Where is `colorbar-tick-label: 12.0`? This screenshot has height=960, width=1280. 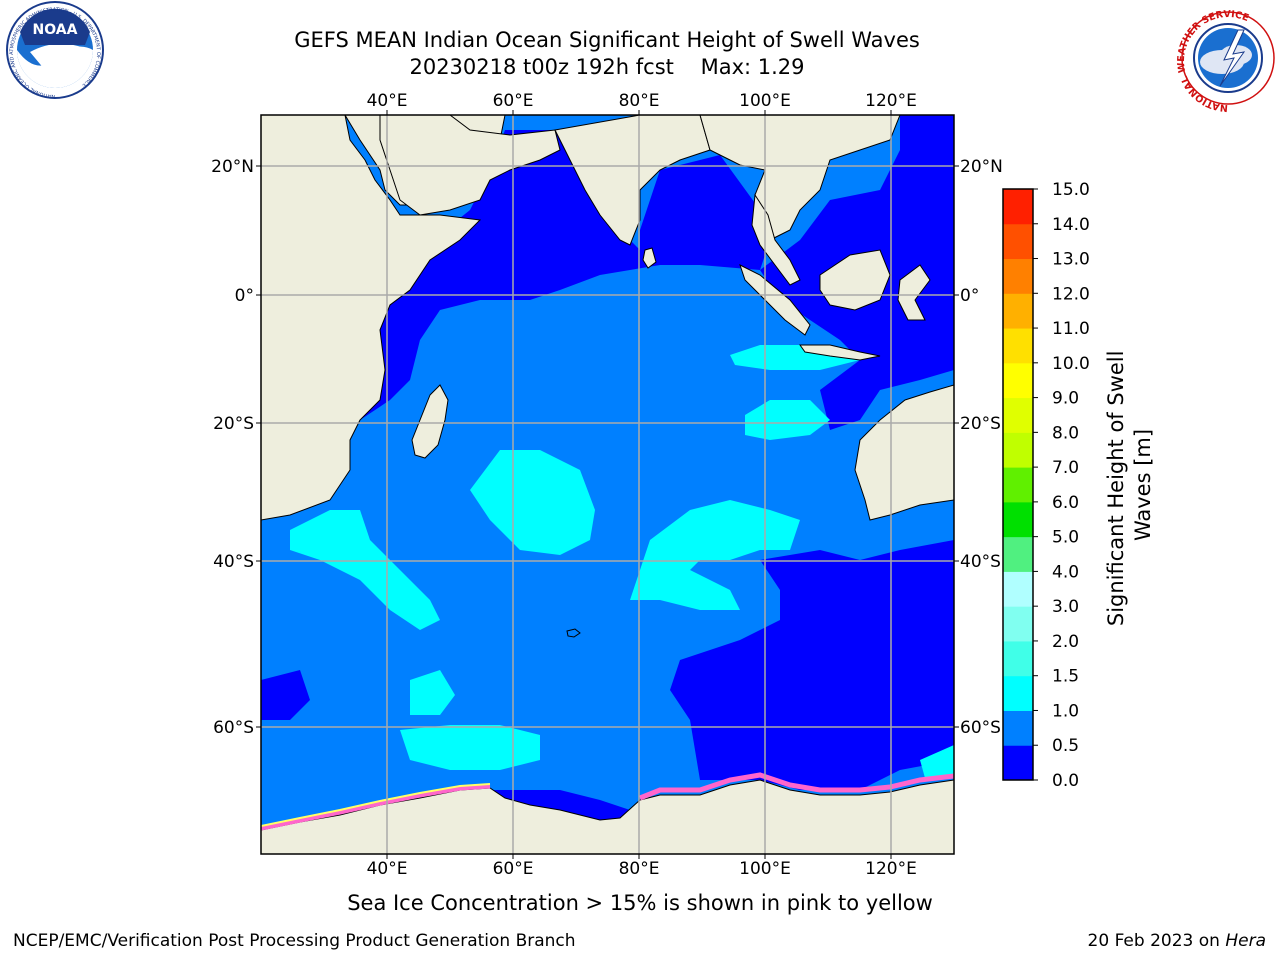
colorbar-tick-label: 12.0 is located at coordinates (1071, 294).